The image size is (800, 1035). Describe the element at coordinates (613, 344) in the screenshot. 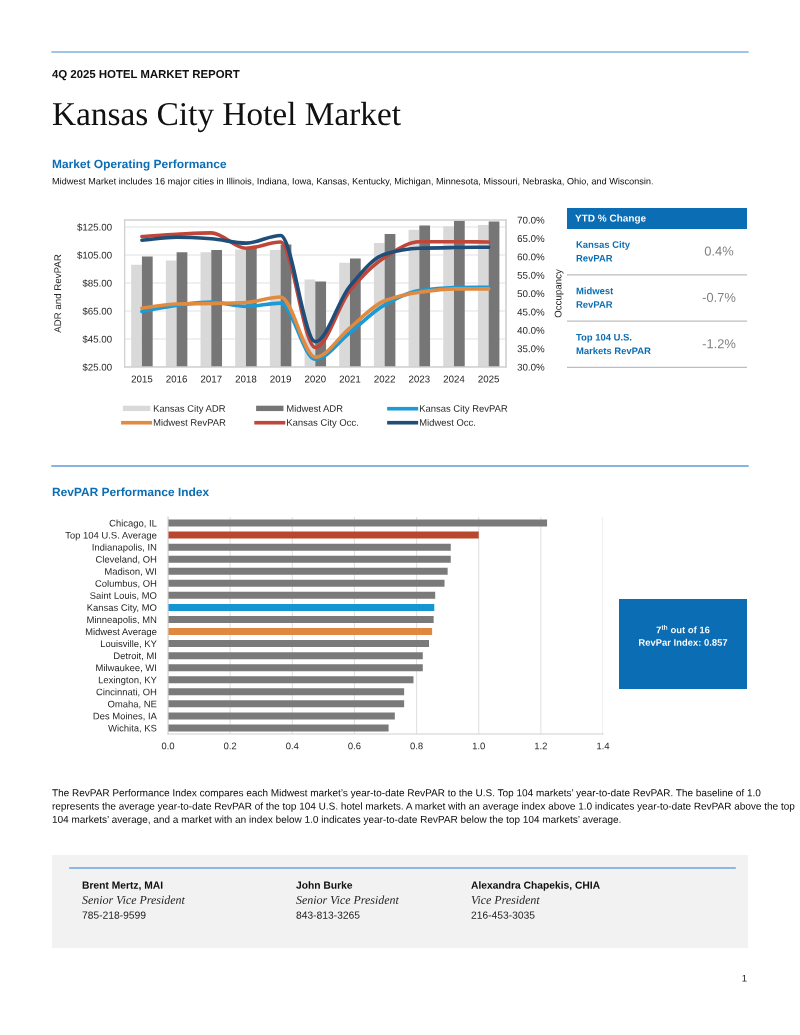

I see `text: Top 104 U.S. Markets RevPAR` at that location.